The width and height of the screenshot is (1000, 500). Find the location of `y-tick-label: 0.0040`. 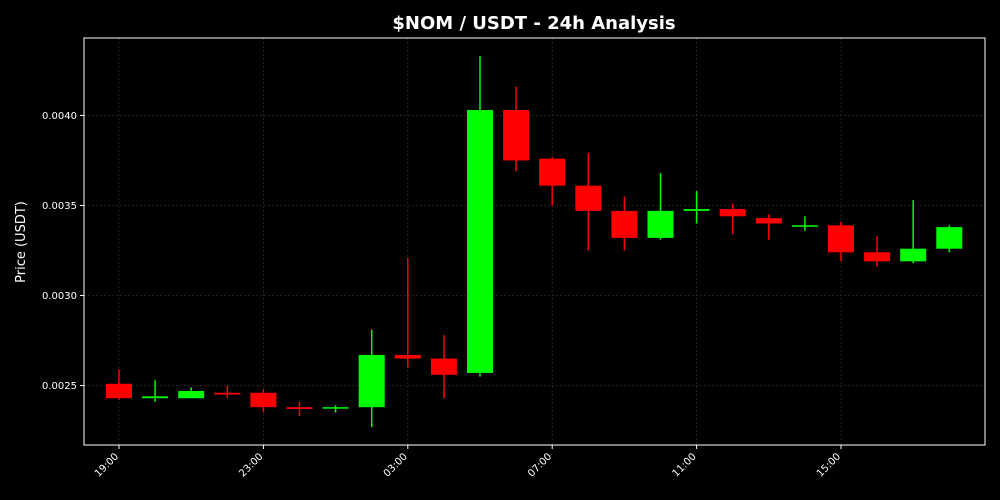

y-tick-label: 0.0040 is located at coordinates (59, 116).